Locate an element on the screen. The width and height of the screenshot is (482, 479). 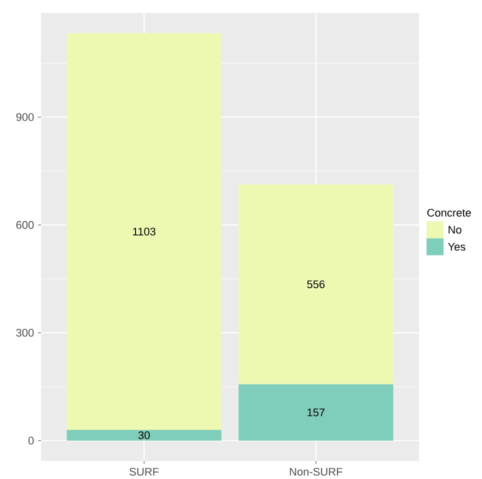
y-tick-label: 600 is located at coordinates (25, 224).